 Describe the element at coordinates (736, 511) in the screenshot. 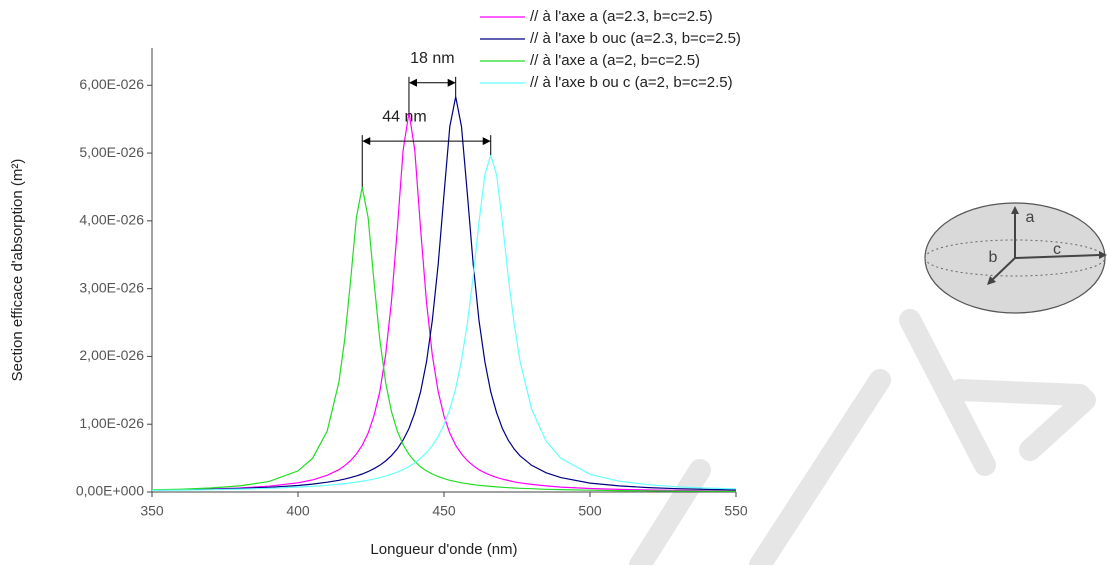

I see `x-tick-label: 550` at that location.